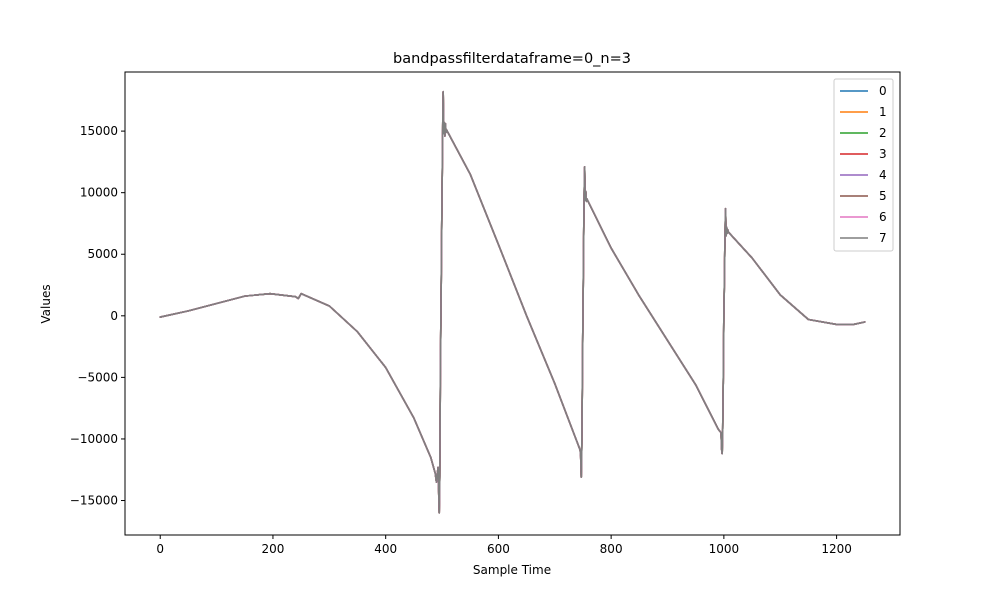  What do you see at coordinates (46, 303) in the screenshot?
I see `y-axis-label: Values` at bounding box center [46, 303].